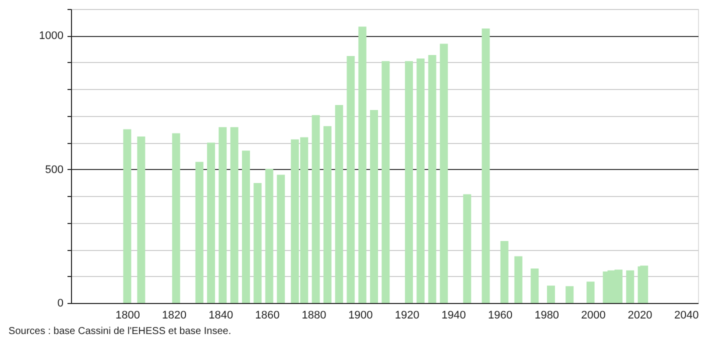 Image resolution: width=710 pixels, height=340 pixels. What do you see at coordinates (500, 316) in the screenshot?
I see `x-tick-label: 1960` at bounding box center [500, 316].